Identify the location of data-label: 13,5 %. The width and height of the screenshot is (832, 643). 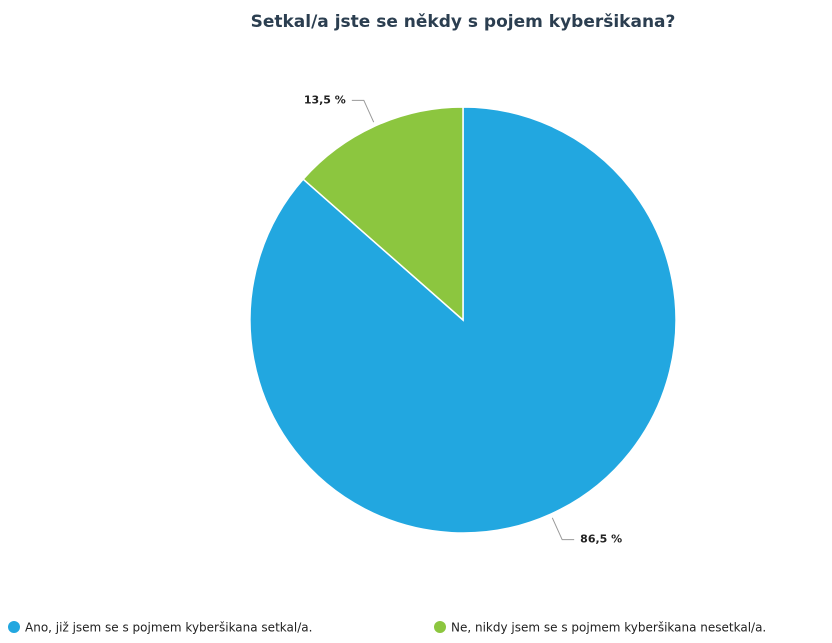
(325, 99).